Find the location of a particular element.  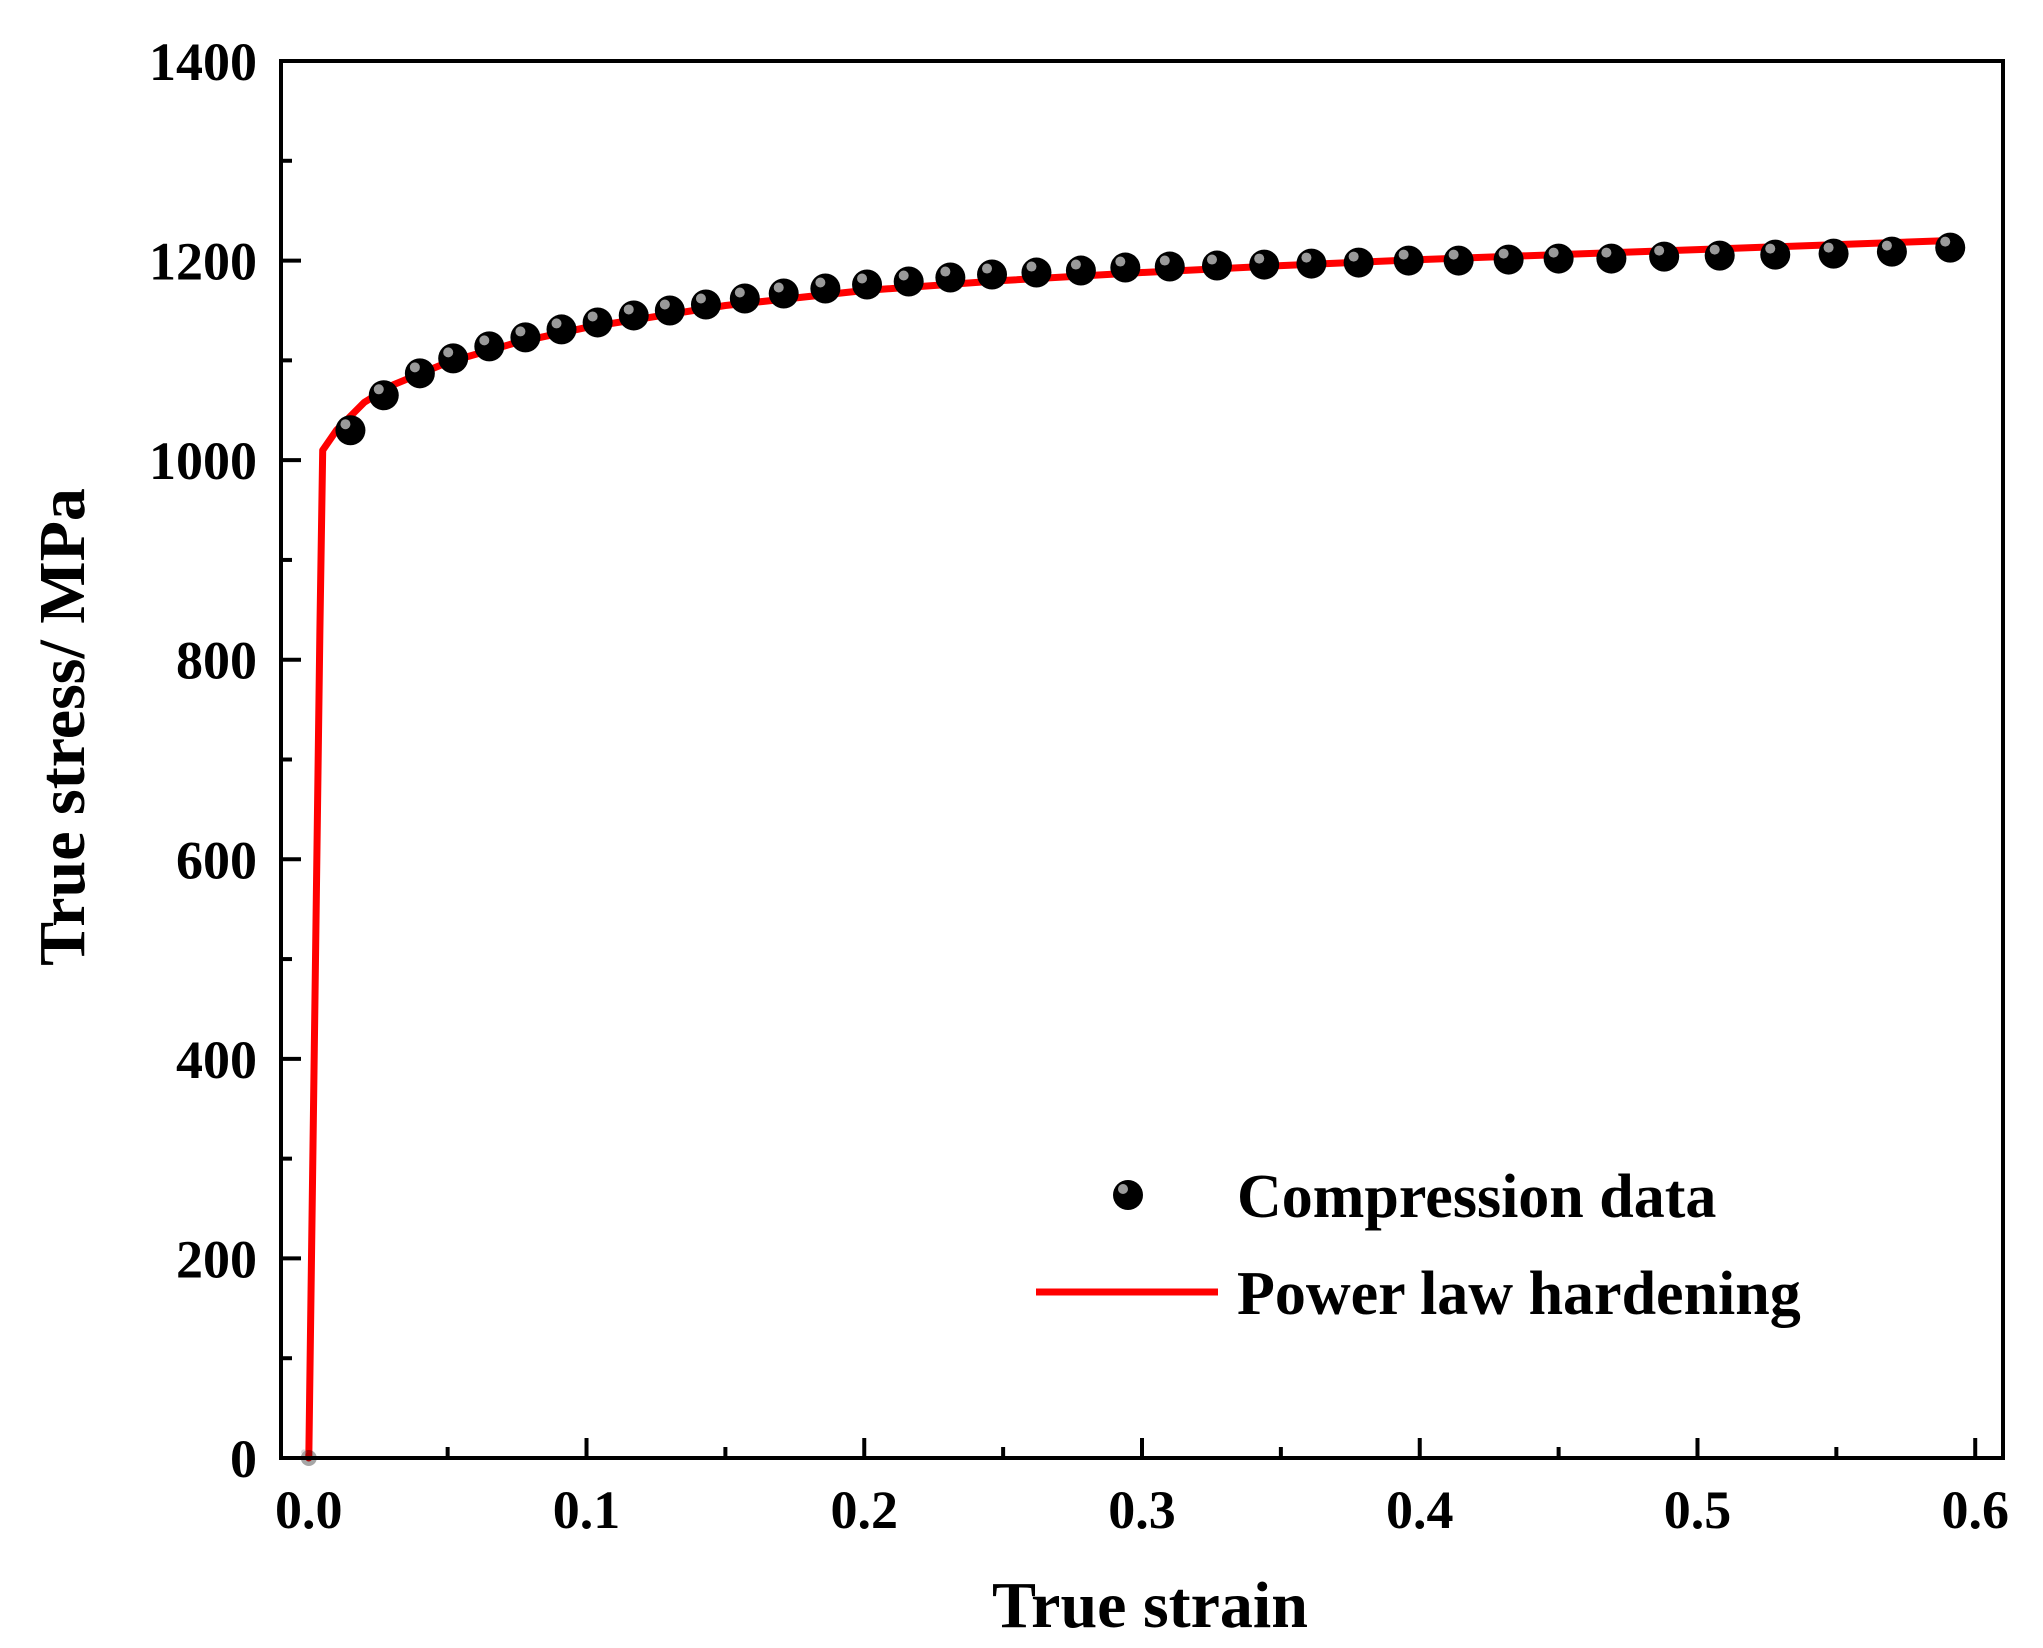

y-tick-label: 600 is located at coordinates (216, 860).